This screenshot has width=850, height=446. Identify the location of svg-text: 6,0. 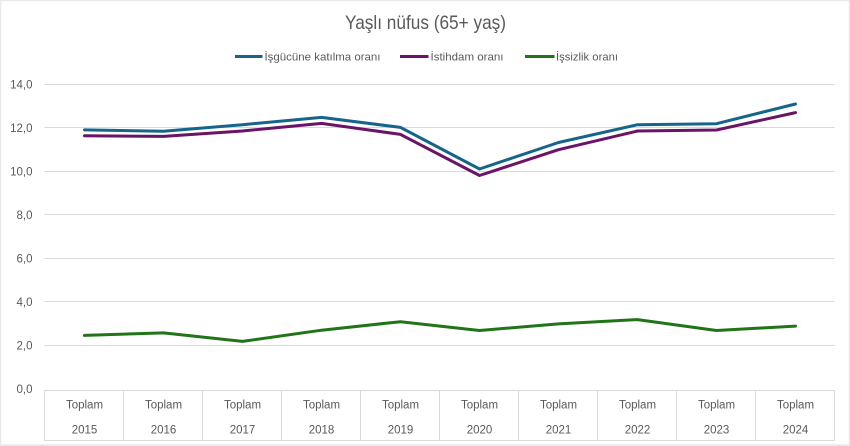
(25, 260).